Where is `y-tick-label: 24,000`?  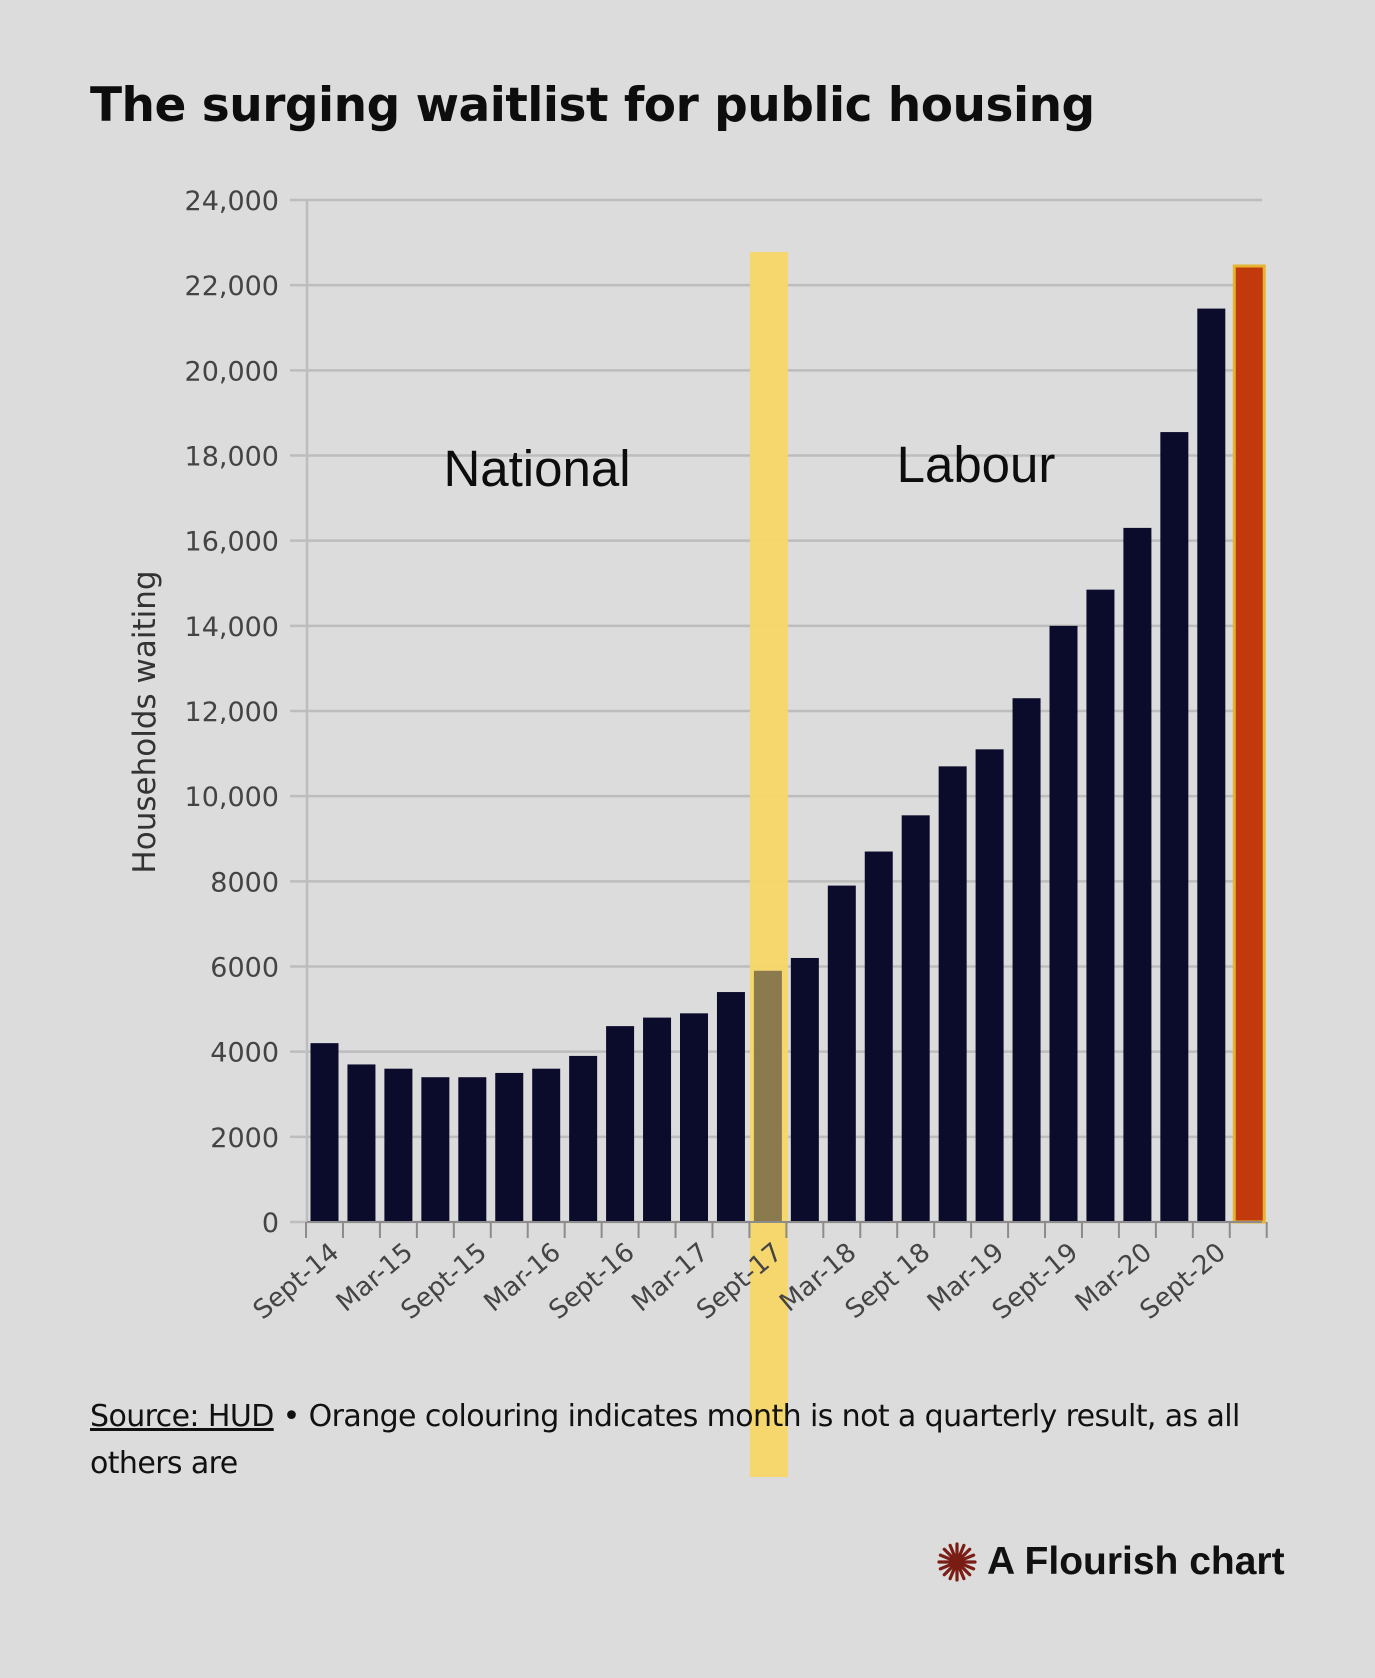 y-tick-label: 24,000 is located at coordinates (232, 201).